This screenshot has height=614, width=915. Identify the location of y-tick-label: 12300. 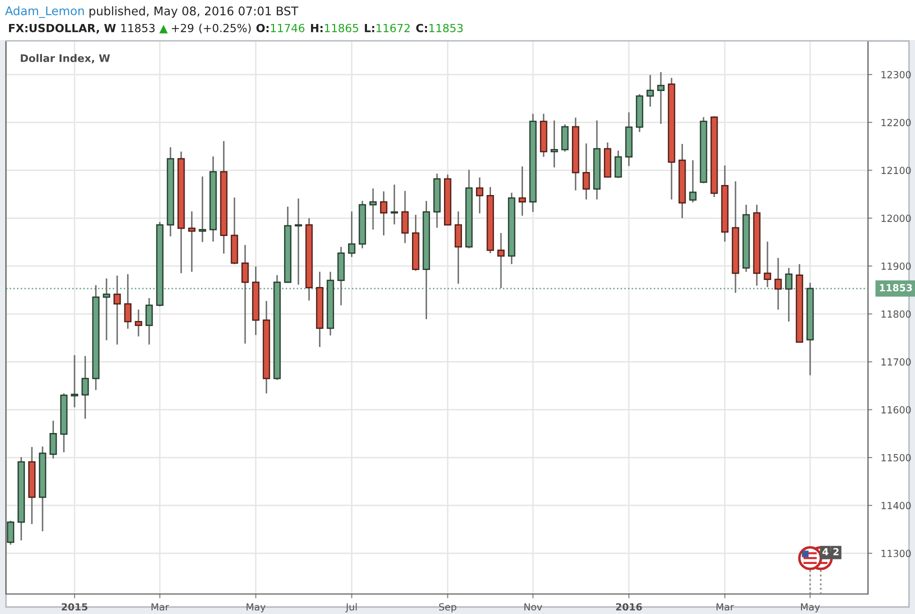
(896, 74).